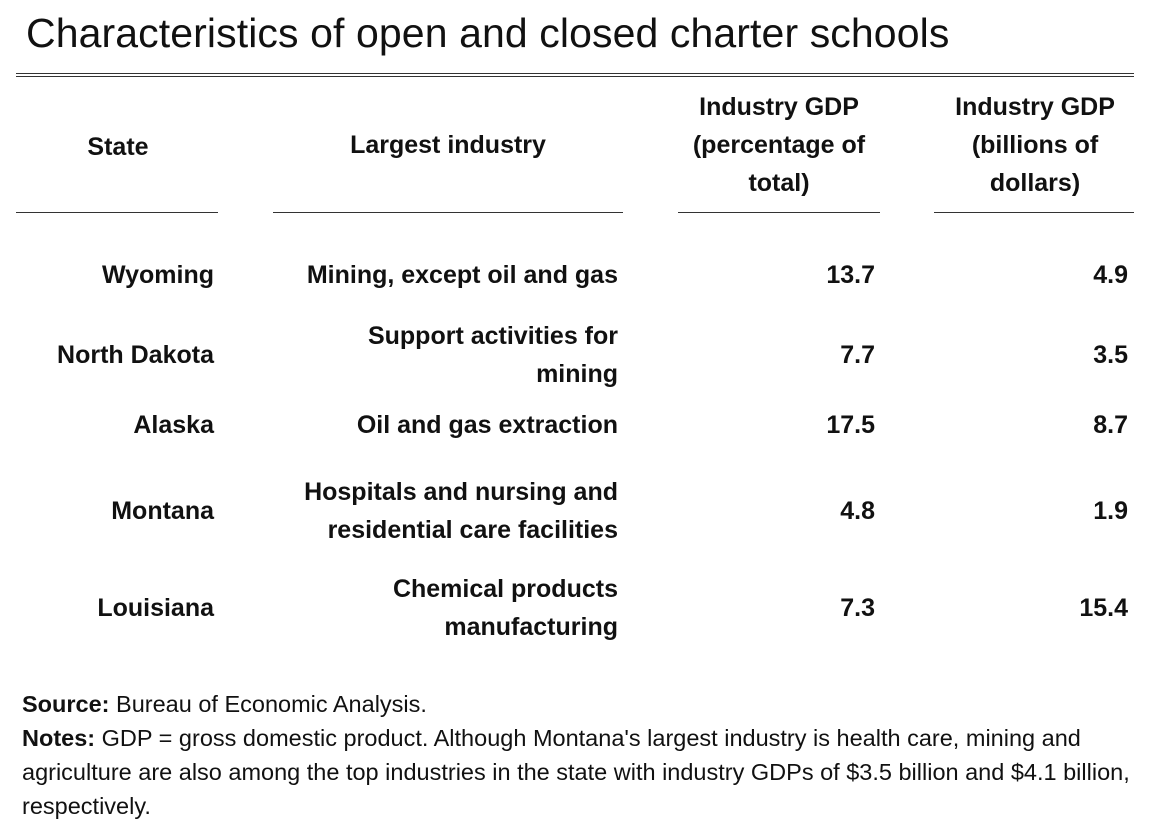  What do you see at coordinates (66, 704) in the screenshot?
I see `source-label: Source:` at bounding box center [66, 704].